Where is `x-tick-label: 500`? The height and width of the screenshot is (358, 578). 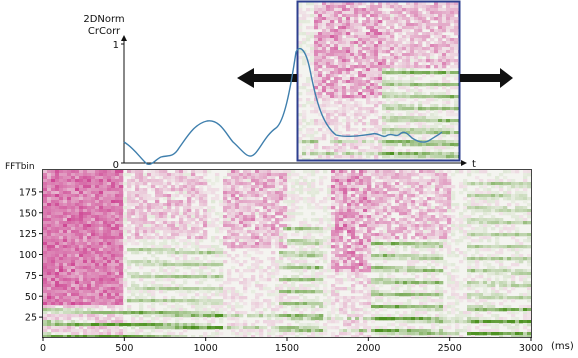 x-tick-label: 500 is located at coordinates (124, 348).